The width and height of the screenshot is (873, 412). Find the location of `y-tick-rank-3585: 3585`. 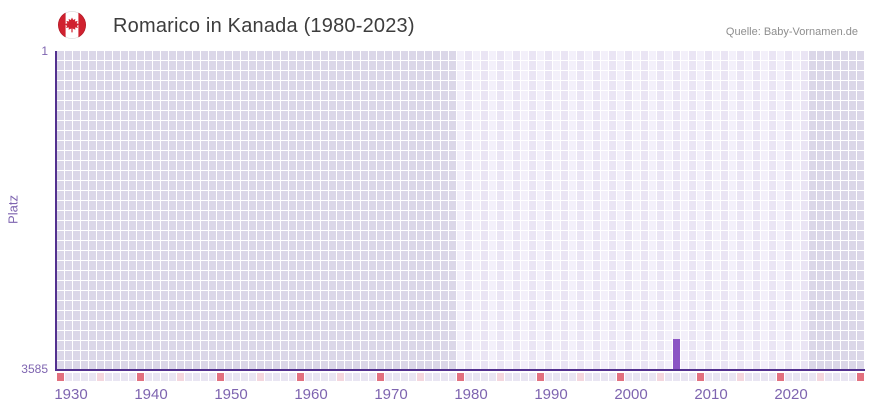

y-tick-rank-3585: 3585 is located at coordinates (34, 369).